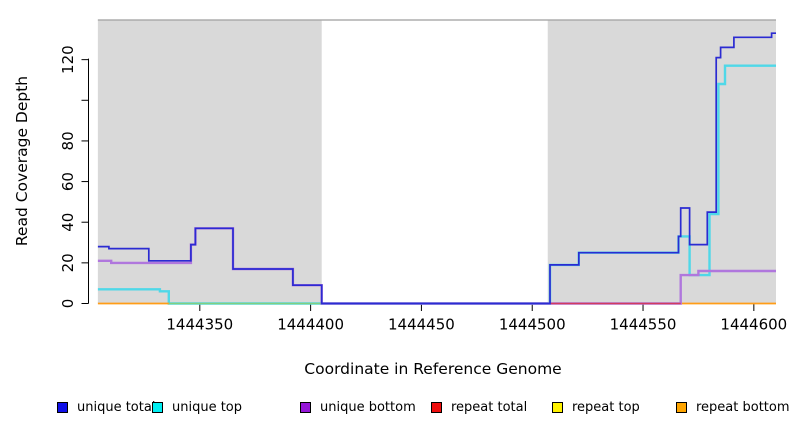  What do you see at coordinates (68, 181) in the screenshot?
I see `y-tick-label: 60` at bounding box center [68, 181].